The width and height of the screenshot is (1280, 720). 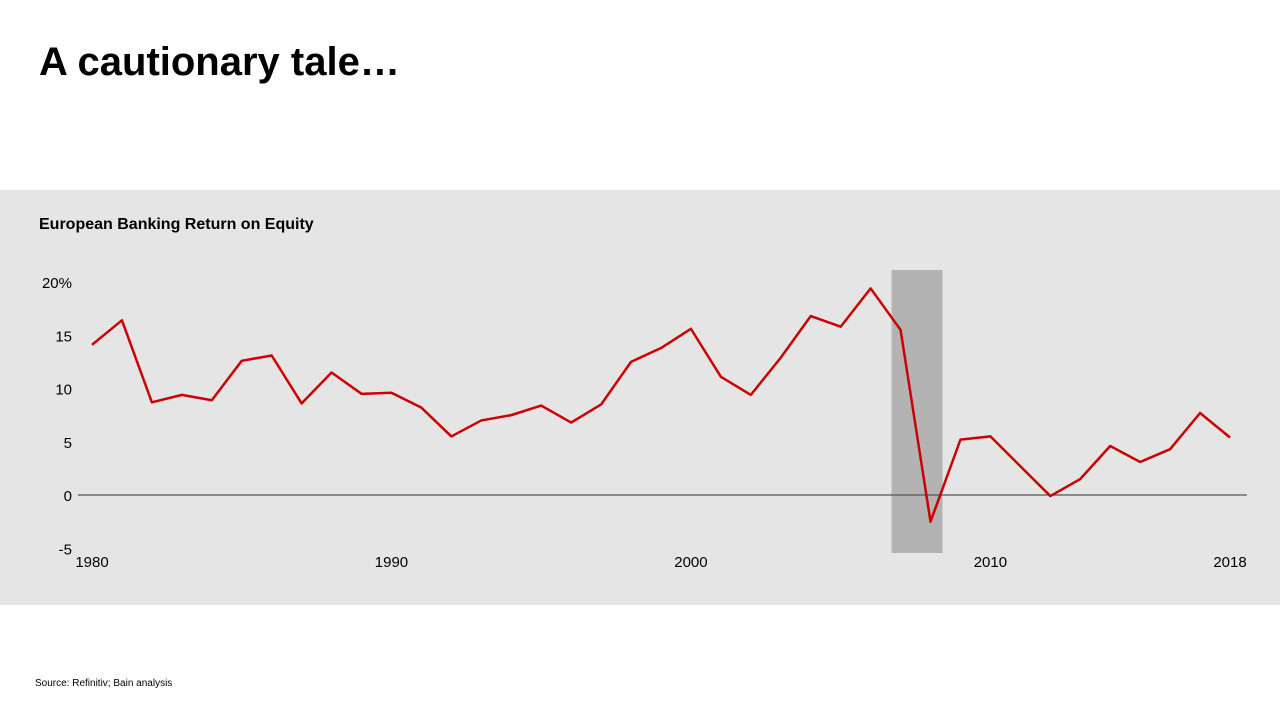 I want to click on x-tick-label: 1980, so click(x=91, y=562).